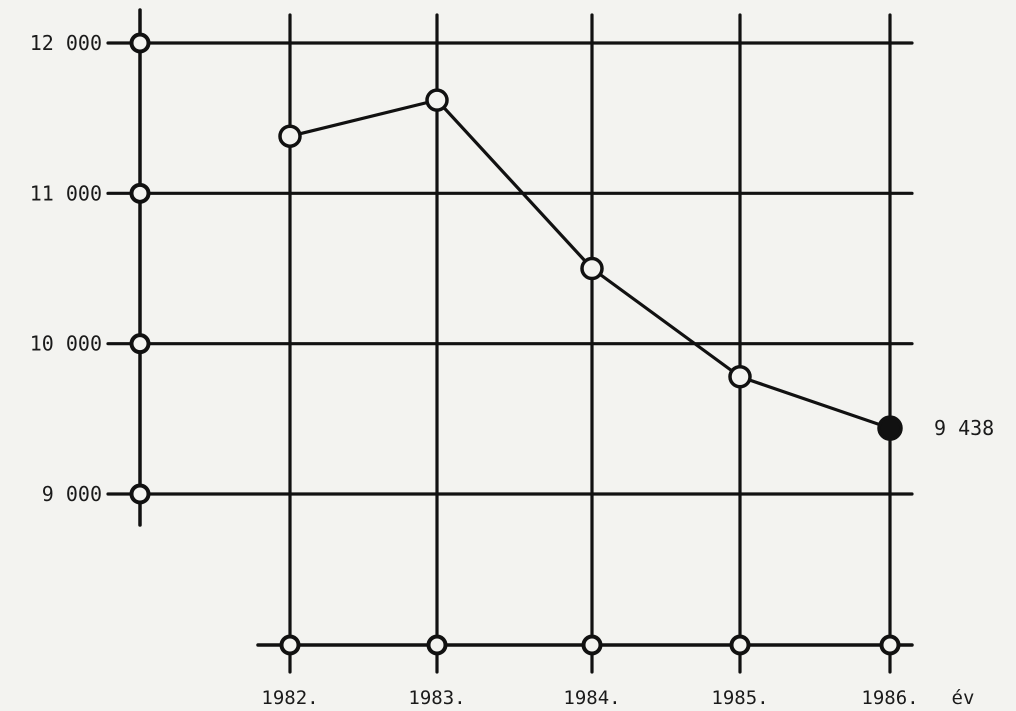 Image resolution: width=1016 pixels, height=711 pixels. Describe the element at coordinates (591, 698) in the screenshot. I see `x-tick-label-2: 1984.` at that location.